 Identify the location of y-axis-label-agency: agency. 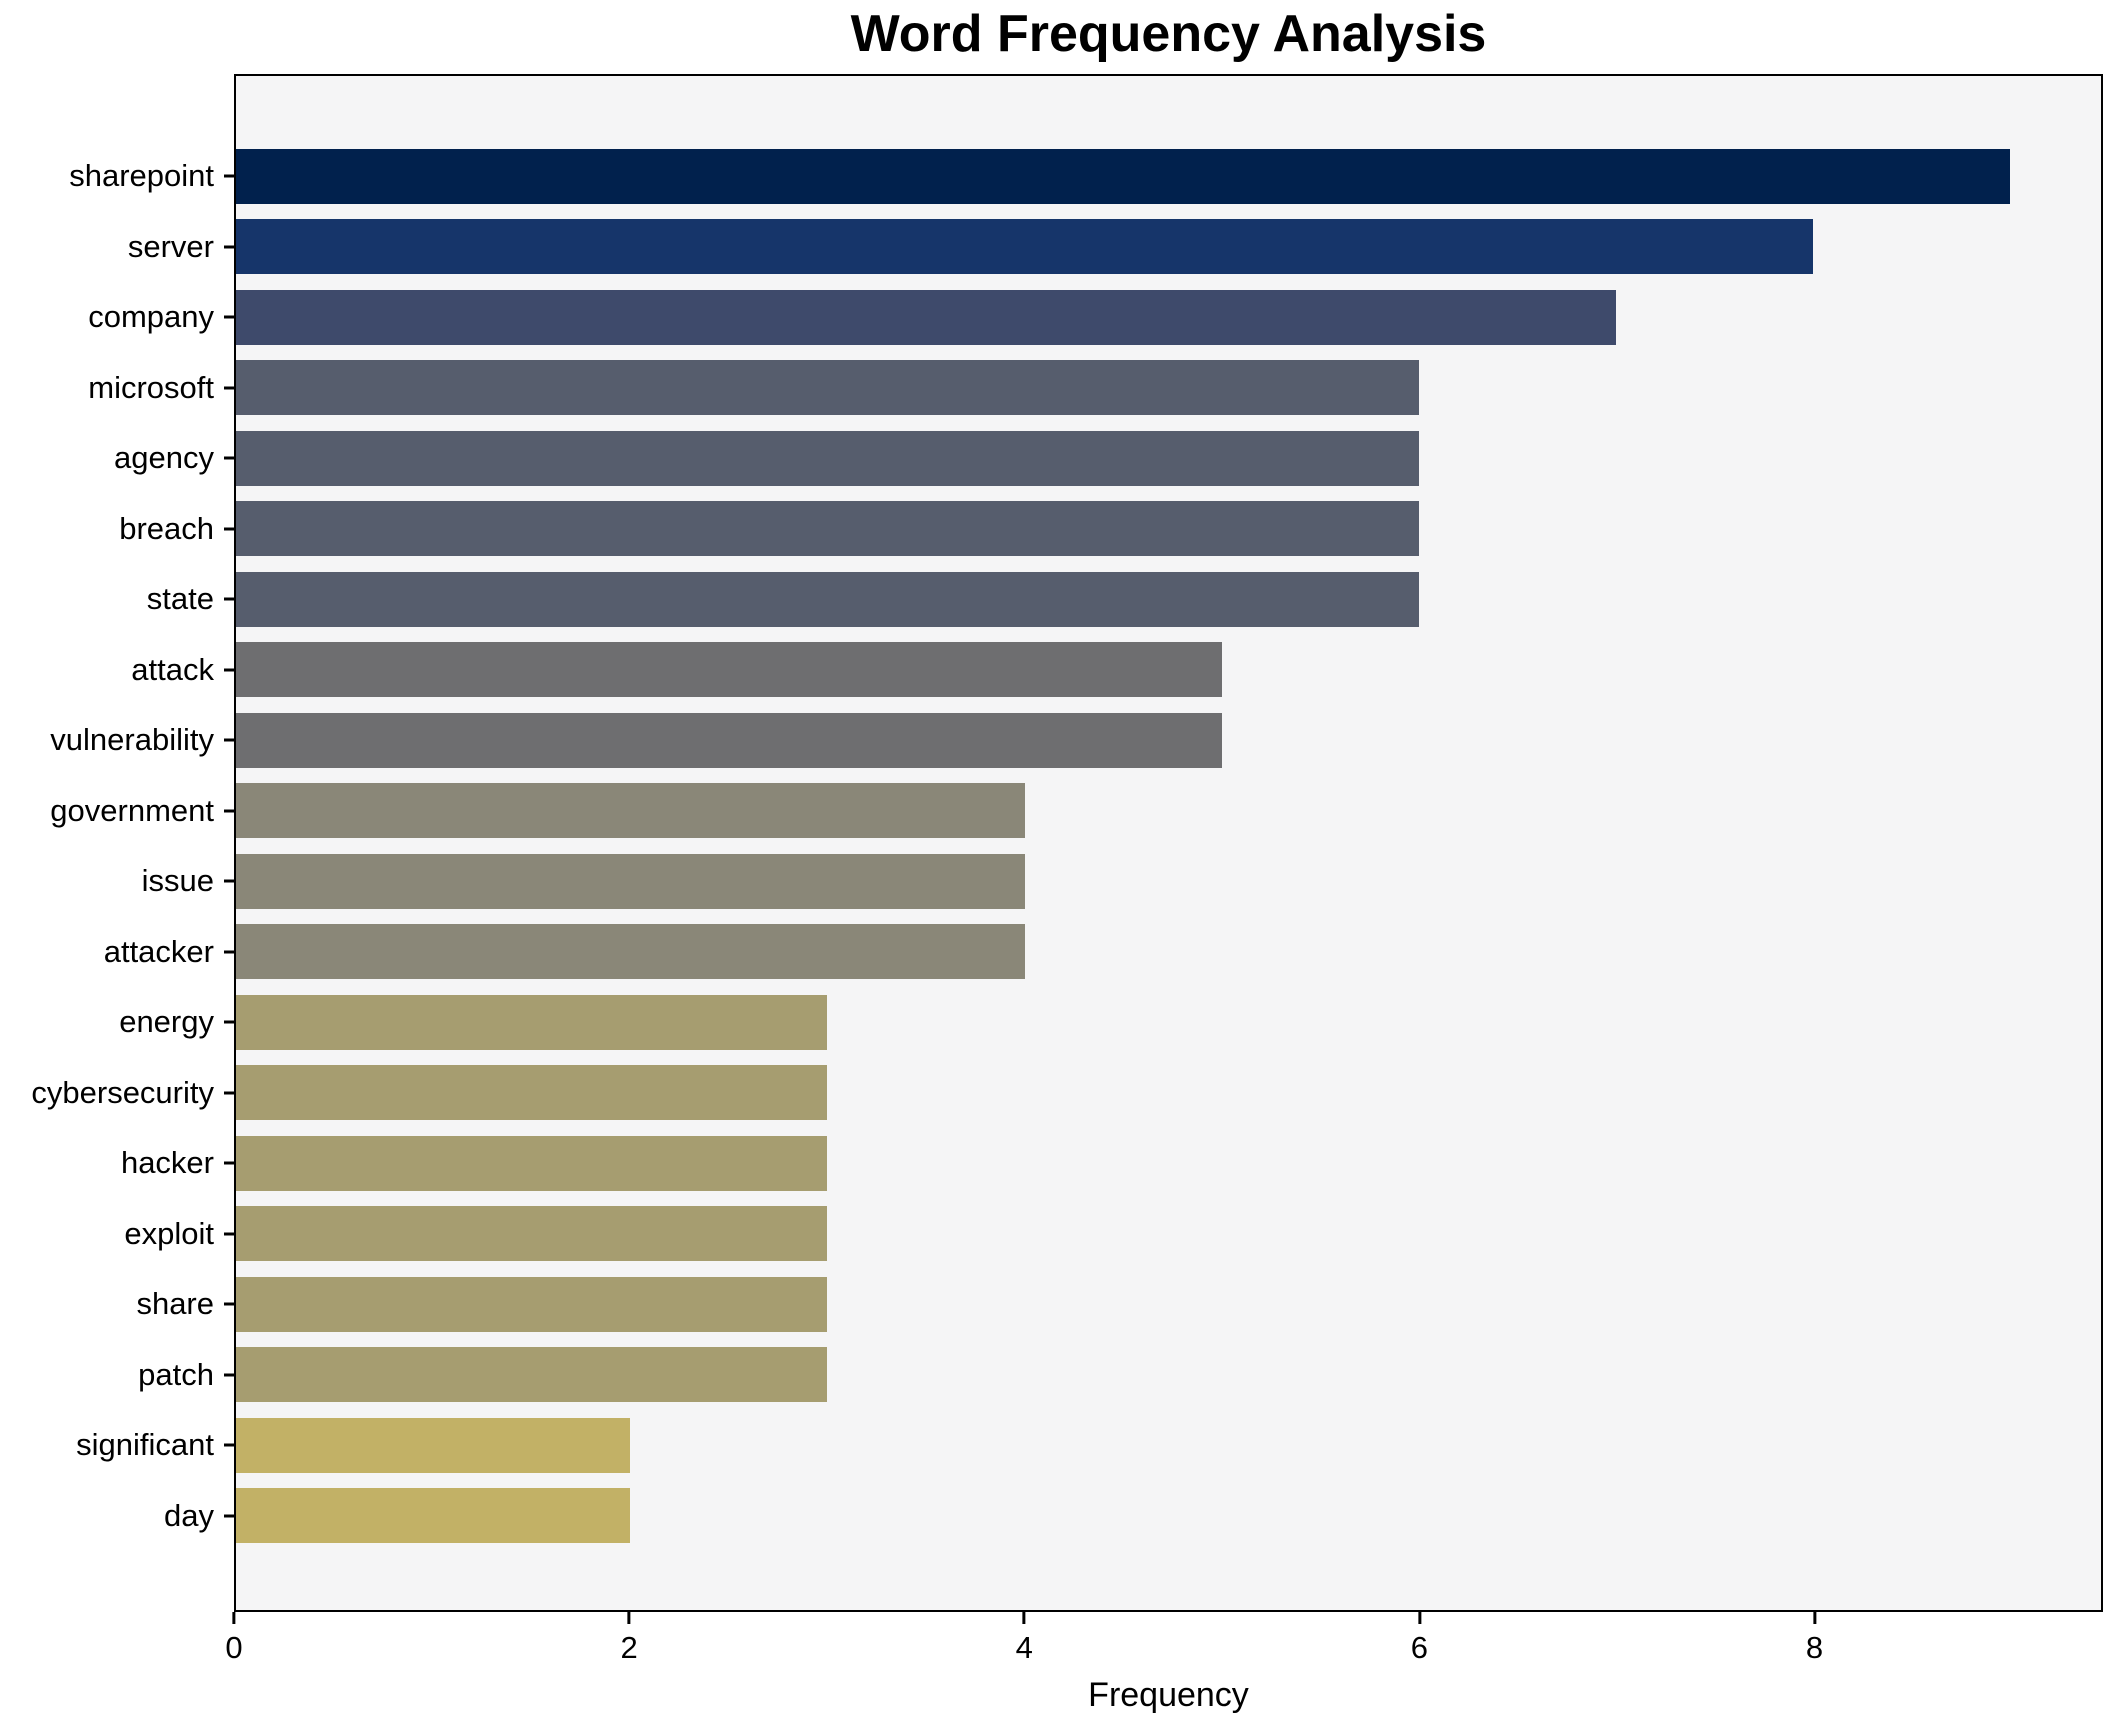
(164, 458).